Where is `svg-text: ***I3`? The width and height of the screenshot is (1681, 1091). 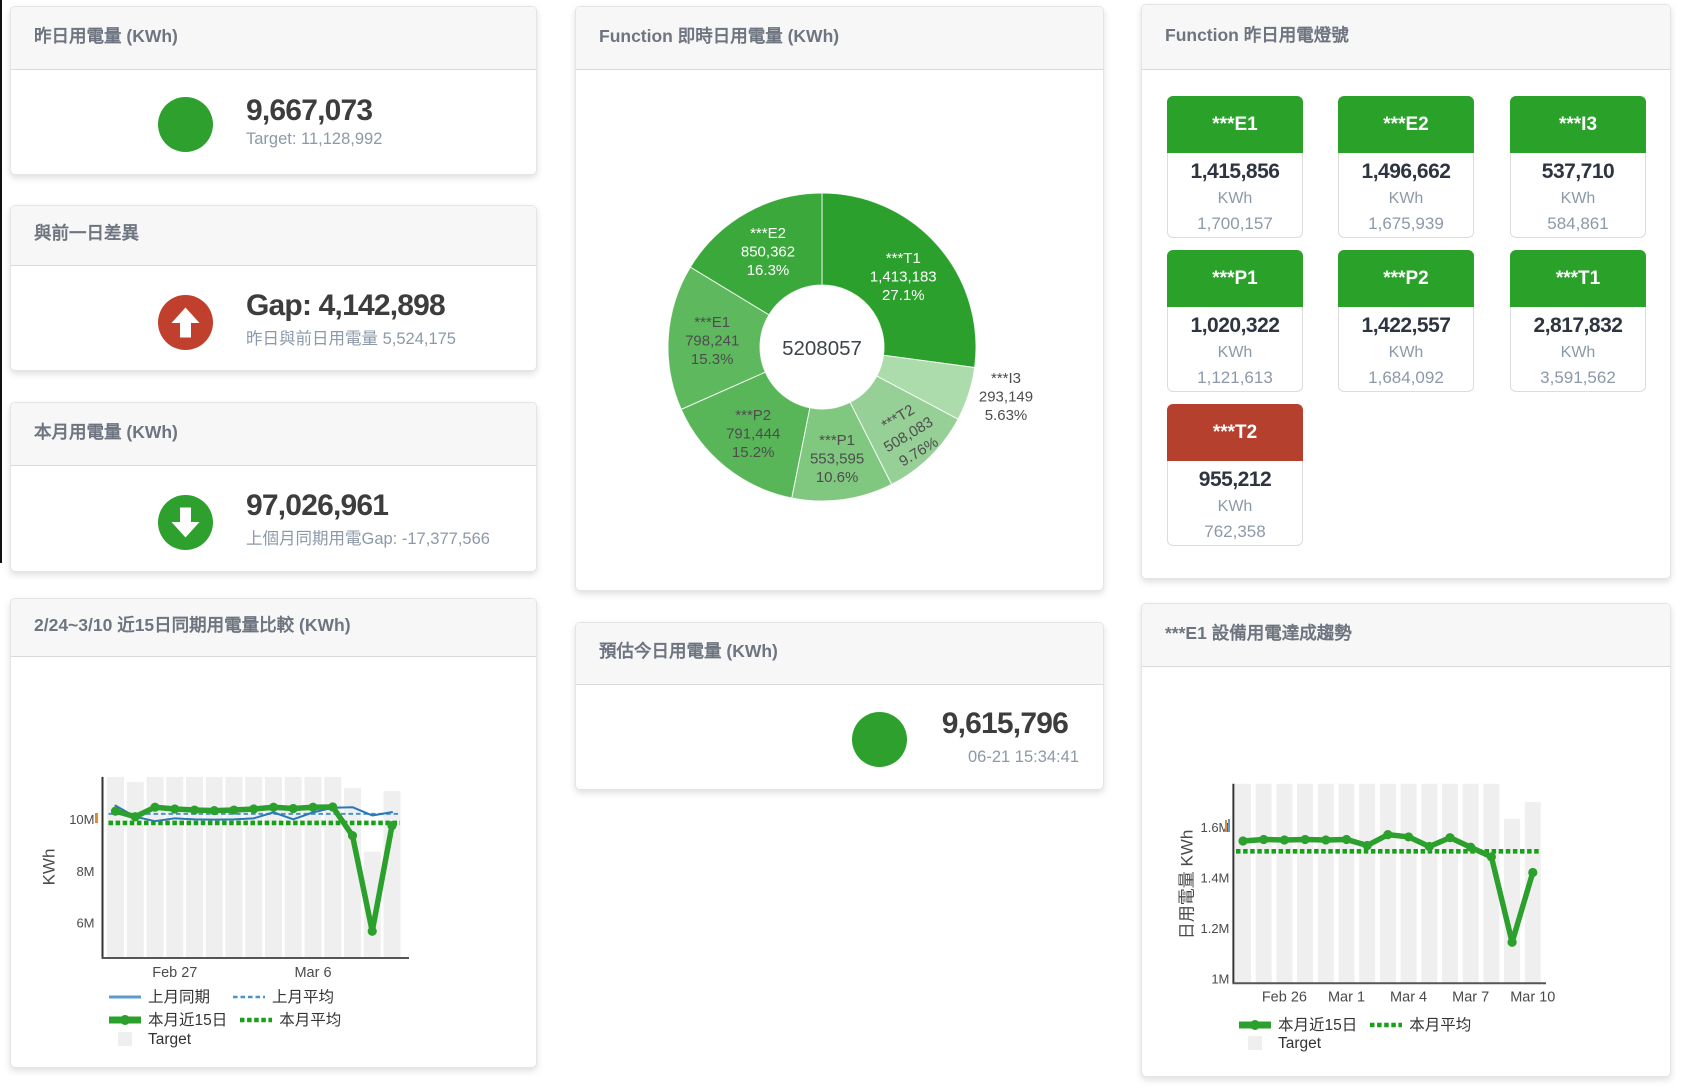
svg-text: ***I3 is located at coordinates (1006, 378).